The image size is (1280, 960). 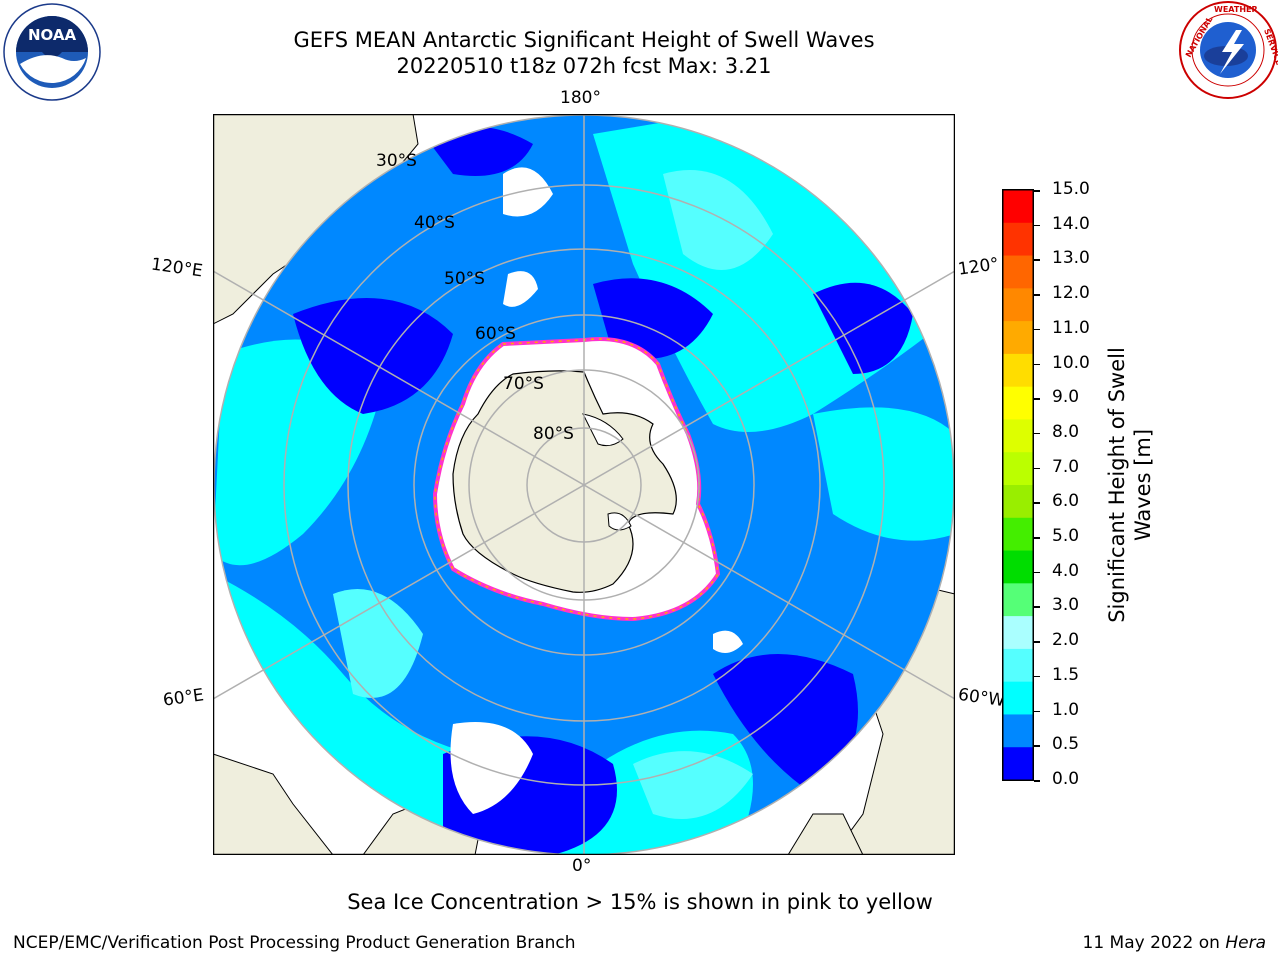 What do you see at coordinates (1066, 536) in the screenshot?
I see `colorbar-tick-label: 5.0` at bounding box center [1066, 536].